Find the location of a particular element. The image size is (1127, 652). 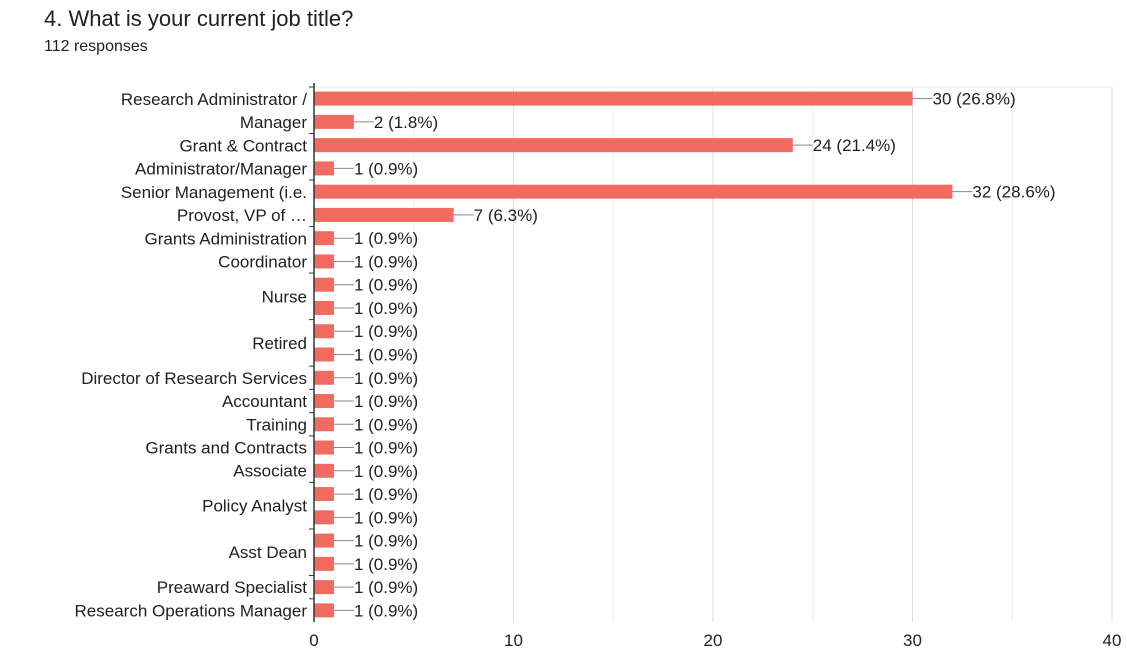

data-label: 32 (28.6%) is located at coordinates (1013, 192).